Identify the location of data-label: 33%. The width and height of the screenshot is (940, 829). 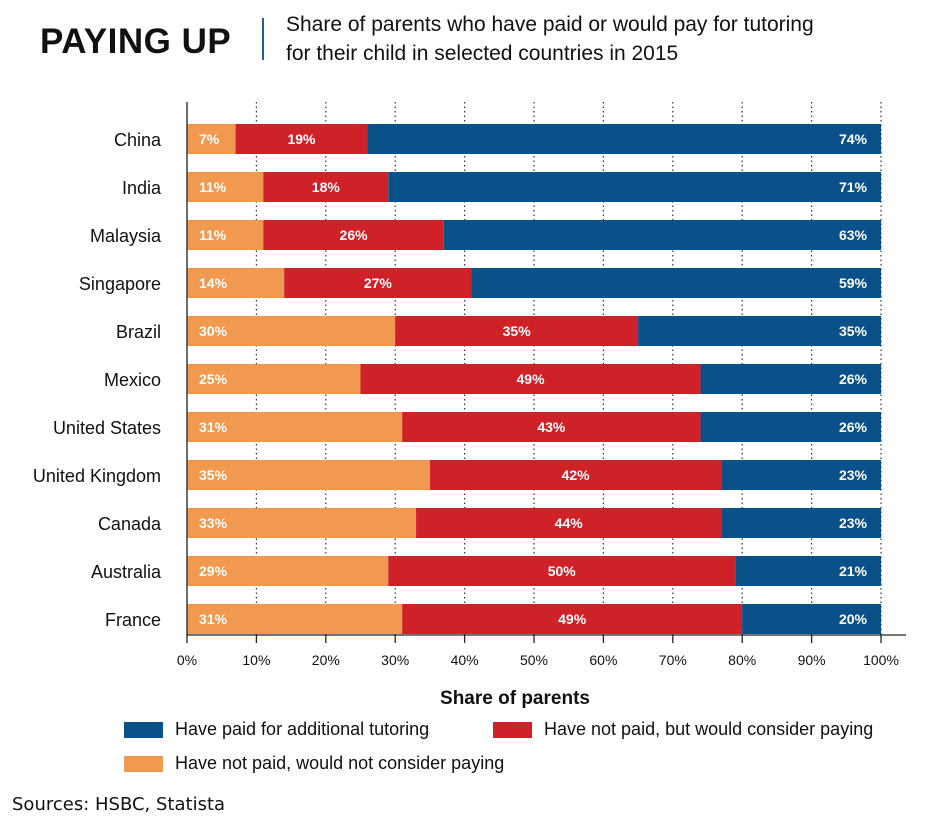
(213, 523).